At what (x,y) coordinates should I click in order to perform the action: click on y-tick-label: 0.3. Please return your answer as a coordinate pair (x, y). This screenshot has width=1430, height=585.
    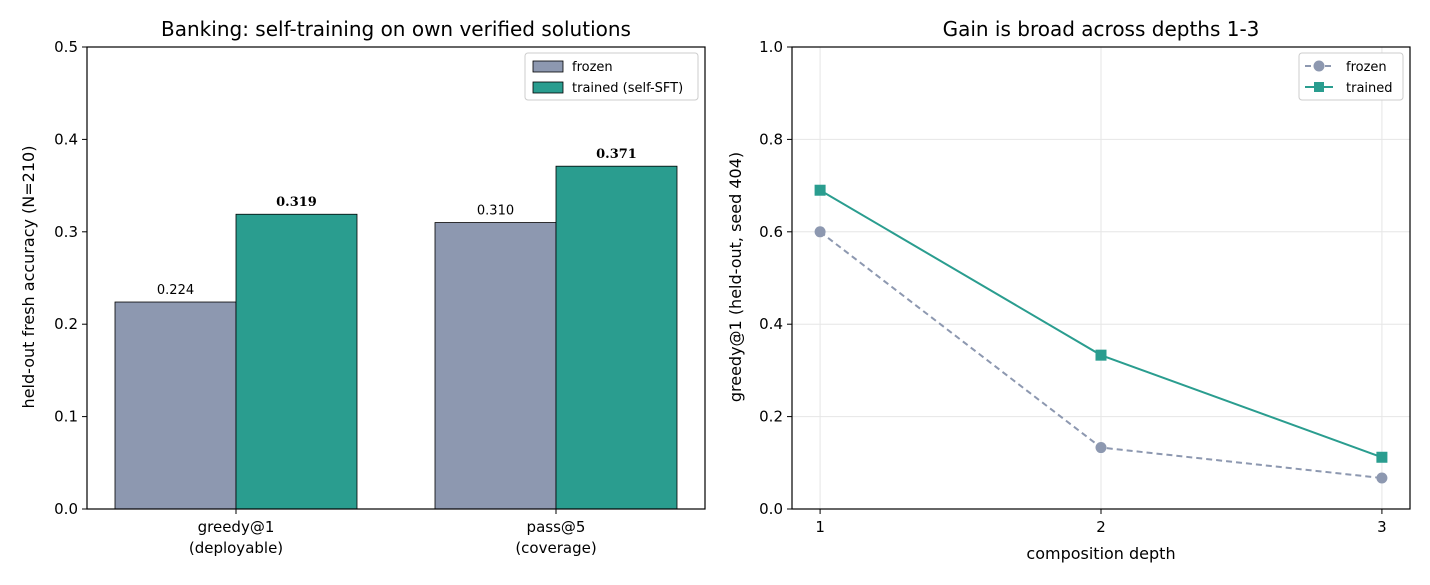
    Looking at the image, I should click on (66, 232).